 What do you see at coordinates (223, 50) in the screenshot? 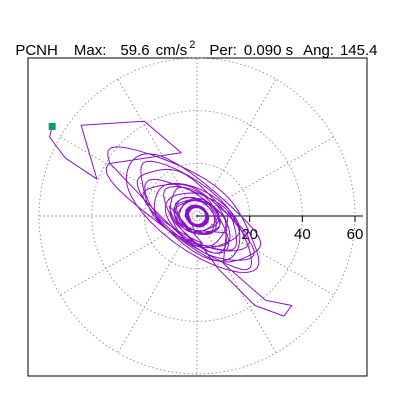
I see `period-label: Per:` at bounding box center [223, 50].